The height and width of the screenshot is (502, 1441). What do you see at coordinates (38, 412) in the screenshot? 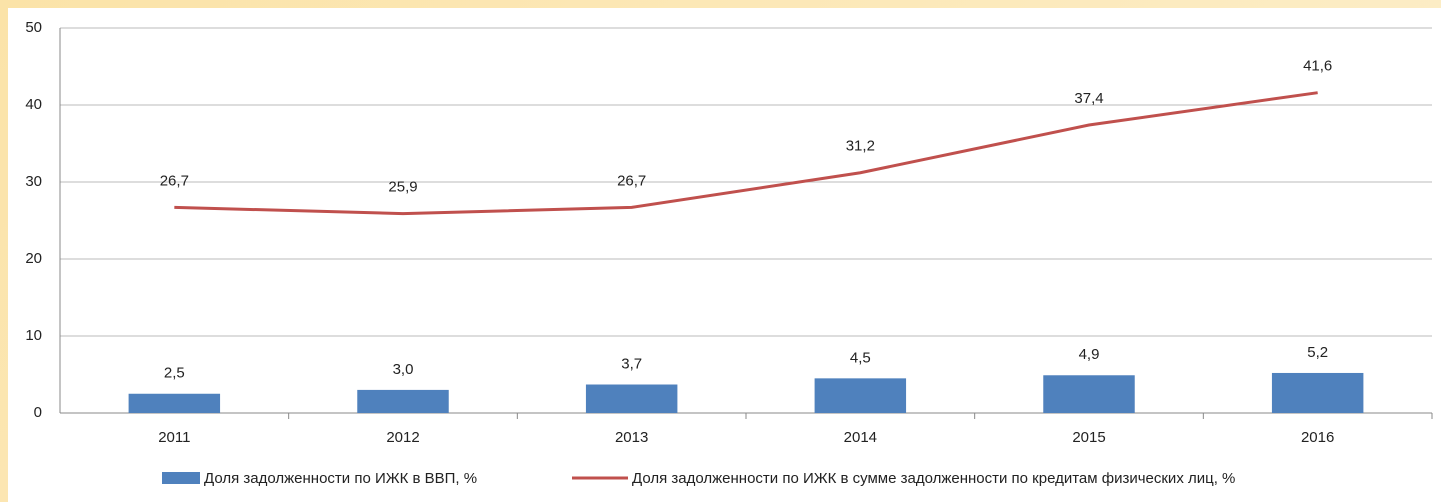
I see `y-tick-label: 0` at bounding box center [38, 412].